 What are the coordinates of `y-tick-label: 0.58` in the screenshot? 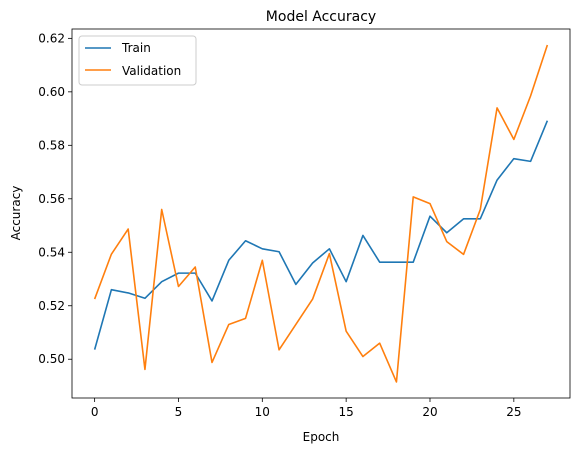 It's located at (51, 145).